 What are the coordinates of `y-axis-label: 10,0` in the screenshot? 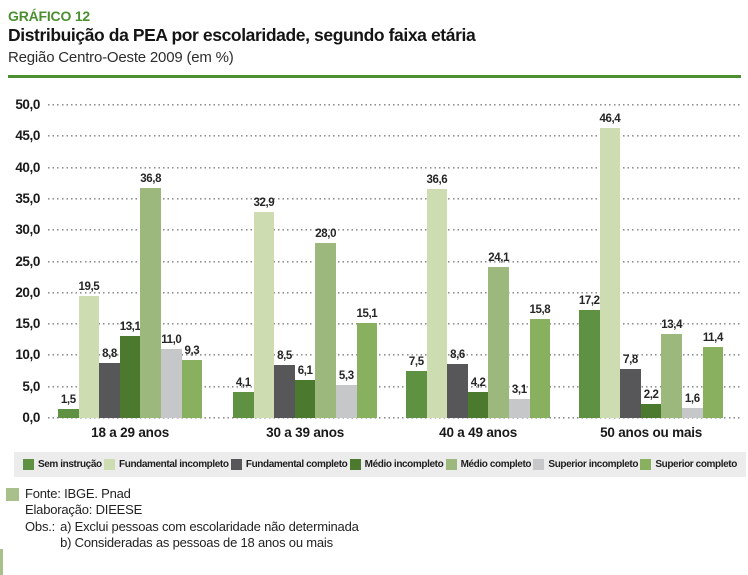 It's located at (27, 355).